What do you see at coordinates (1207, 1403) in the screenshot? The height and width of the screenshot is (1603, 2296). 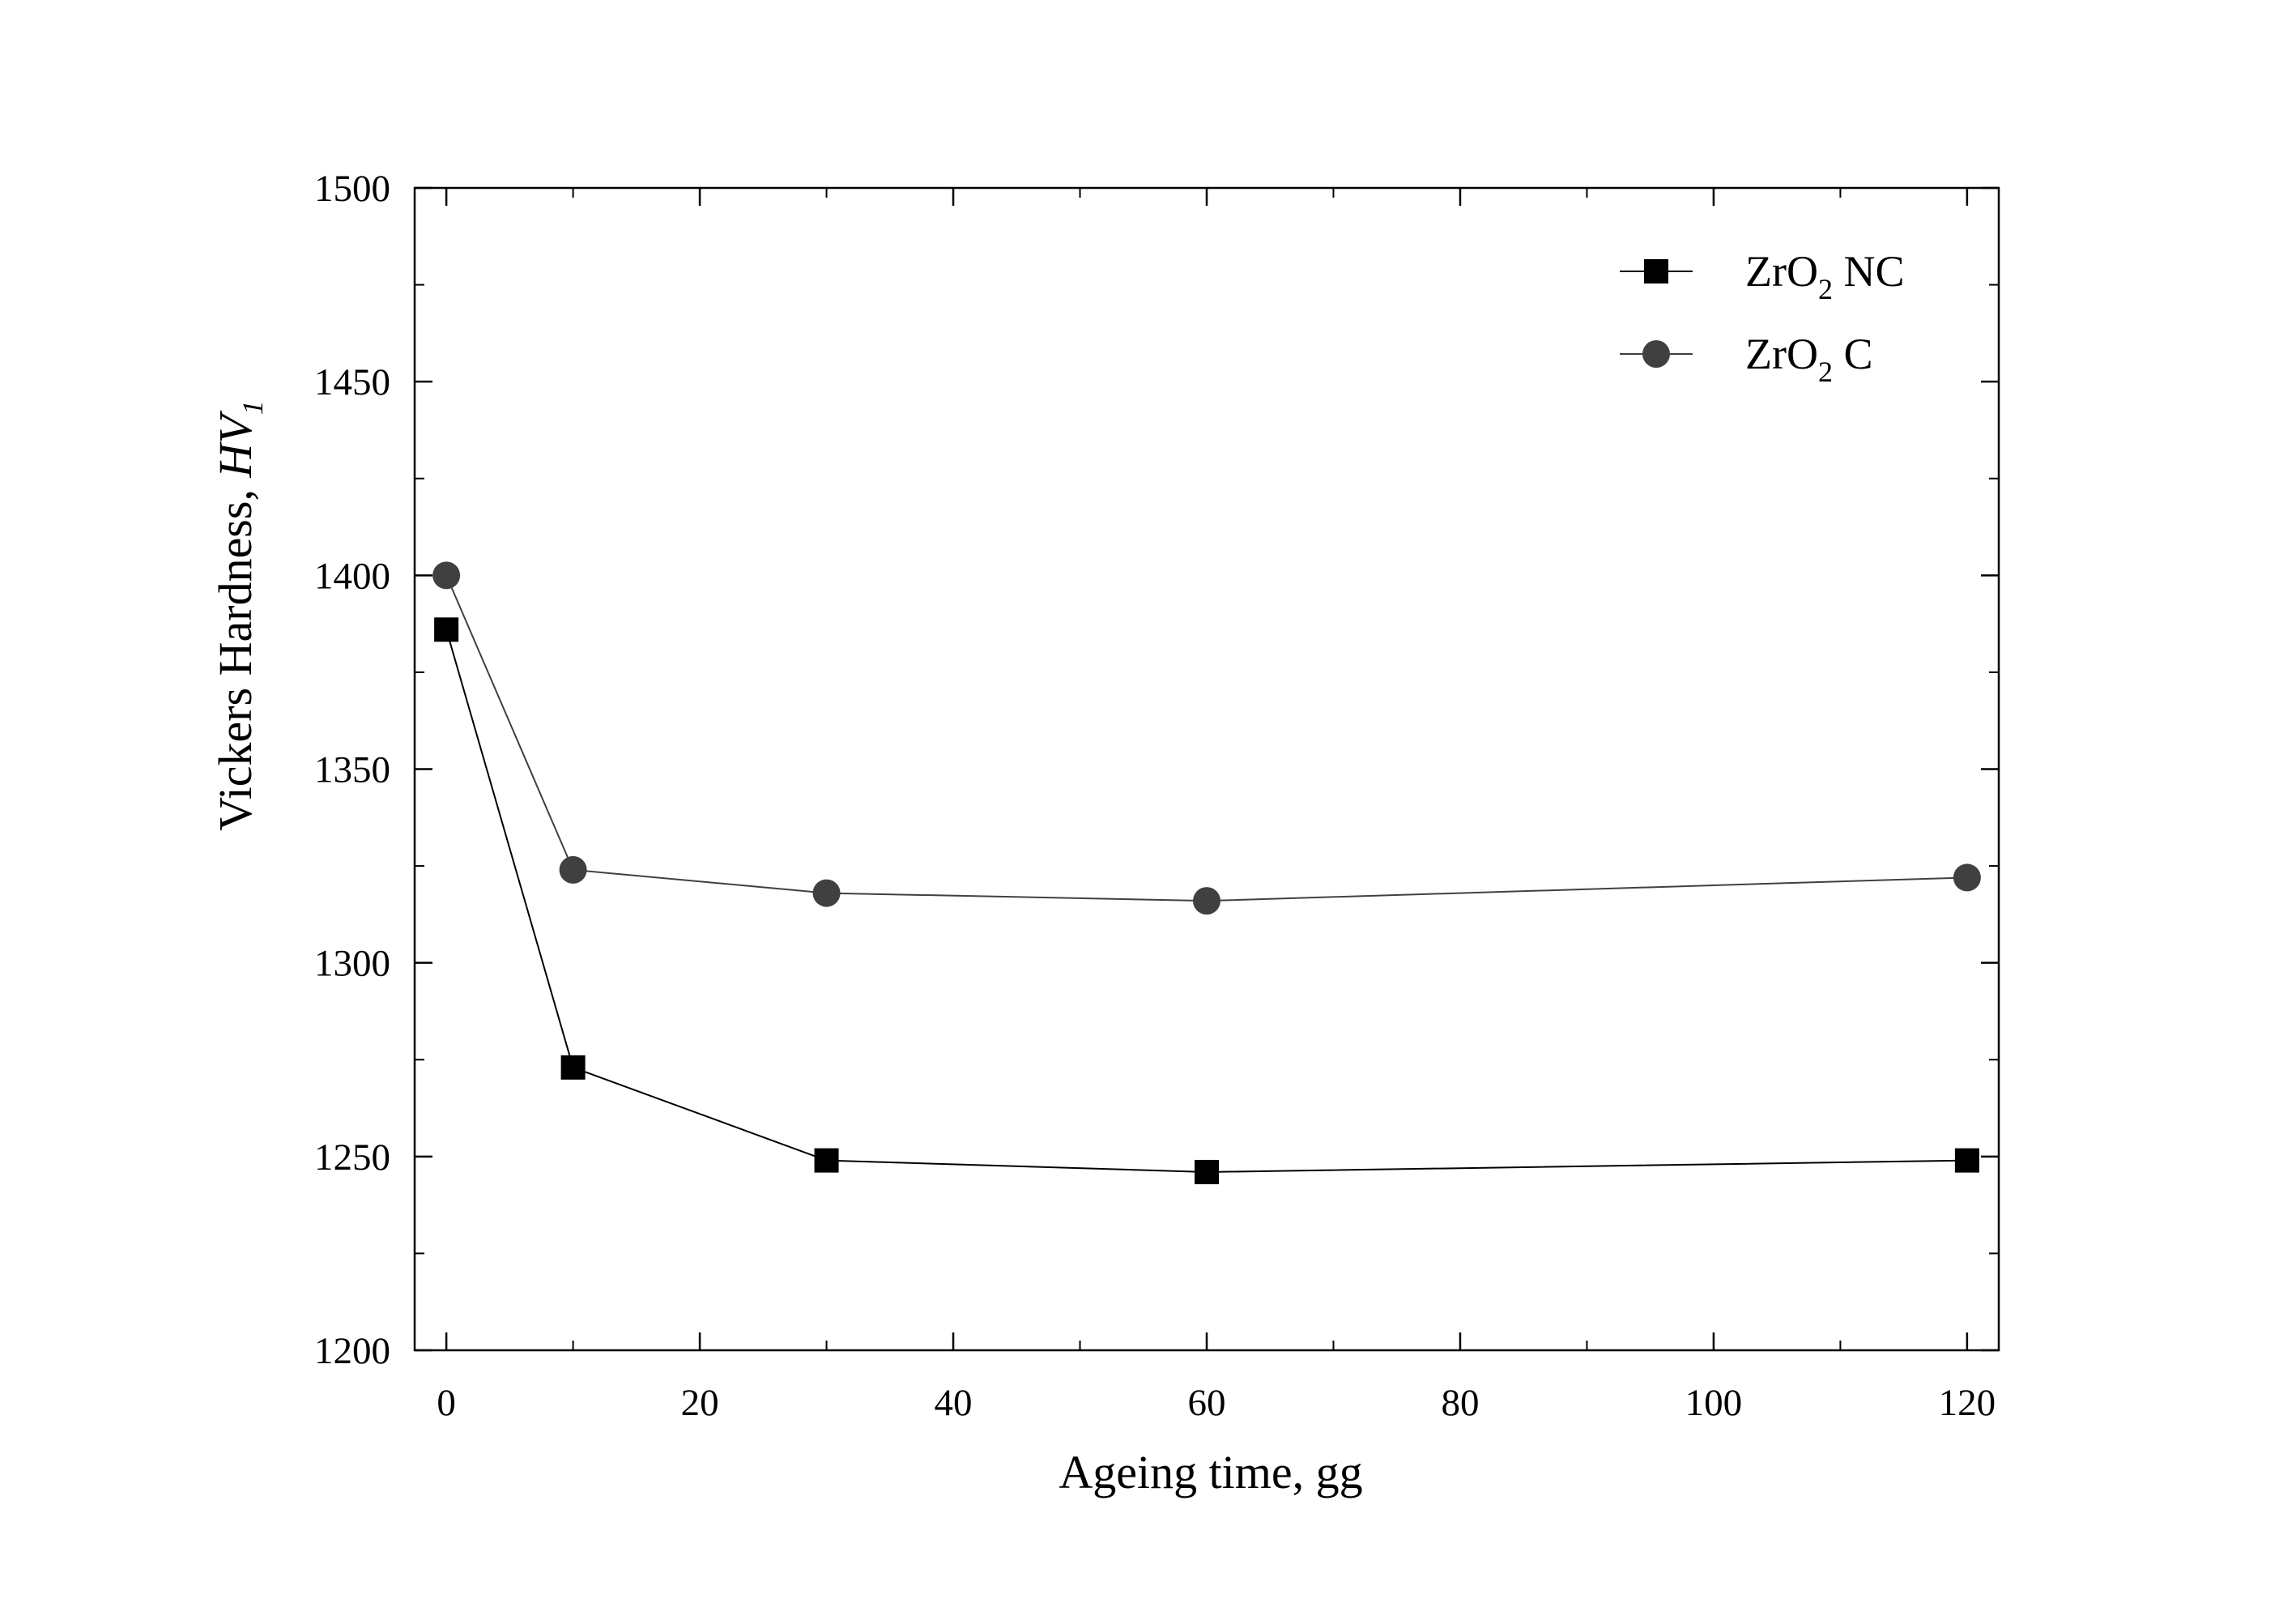 I see `x-tick-label: 60` at bounding box center [1207, 1403].